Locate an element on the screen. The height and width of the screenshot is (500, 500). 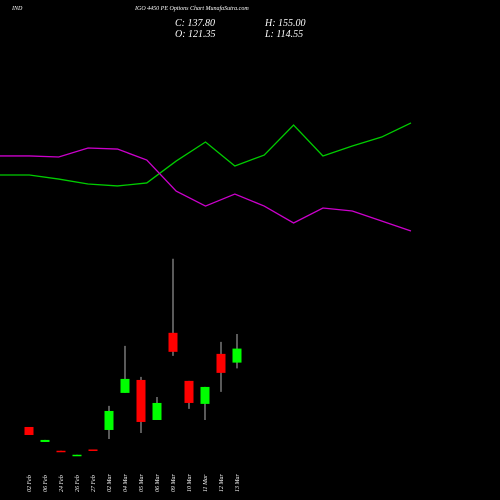
open-label: O: 121.35 is located at coordinates (195, 34).